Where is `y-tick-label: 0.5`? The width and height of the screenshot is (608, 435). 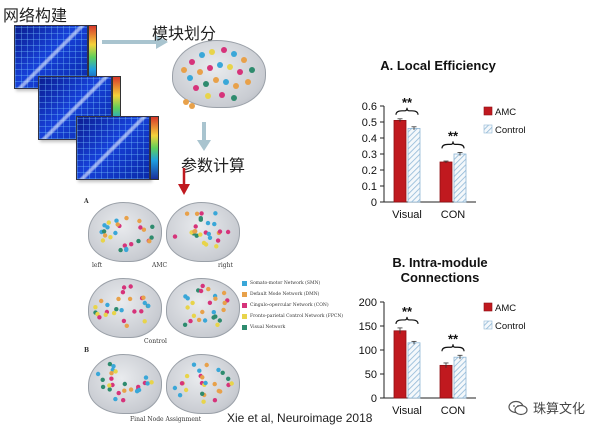 y-tick-label: 0.5 is located at coordinates (369, 123).